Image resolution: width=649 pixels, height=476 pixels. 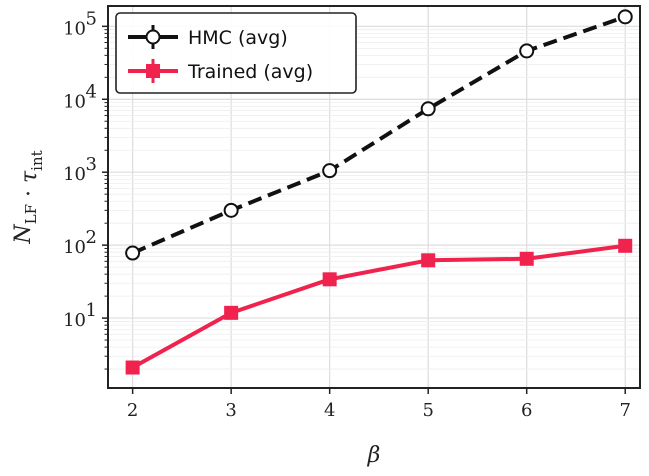 What do you see at coordinates (23, 234) in the screenshot?
I see `y-label-part: N` at bounding box center [23, 234].